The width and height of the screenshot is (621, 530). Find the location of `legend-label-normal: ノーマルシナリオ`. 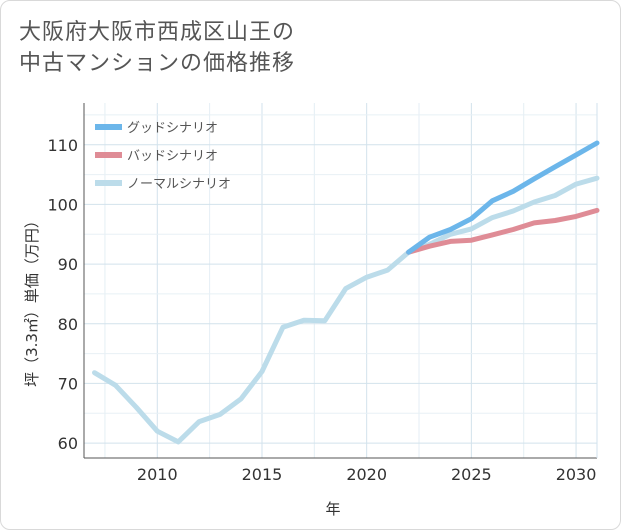

legend-label-normal: ノーマルシナリオ is located at coordinates (179, 184).